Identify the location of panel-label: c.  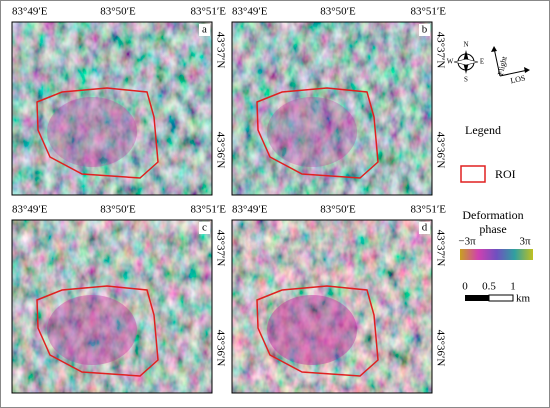
(204, 228).